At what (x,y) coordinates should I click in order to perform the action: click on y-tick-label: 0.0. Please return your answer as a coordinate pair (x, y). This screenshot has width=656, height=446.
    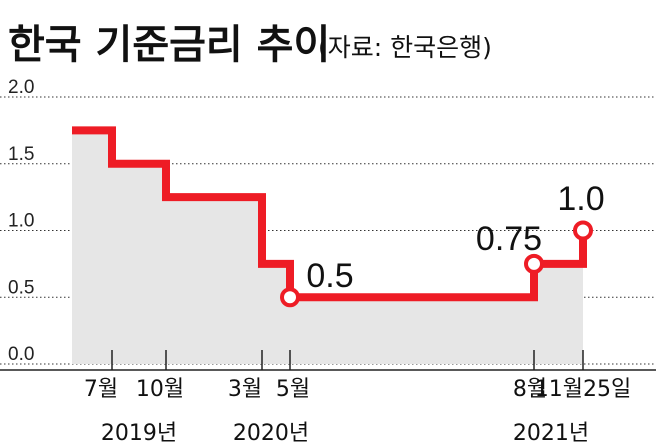
    Looking at the image, I should click on (21, 354).